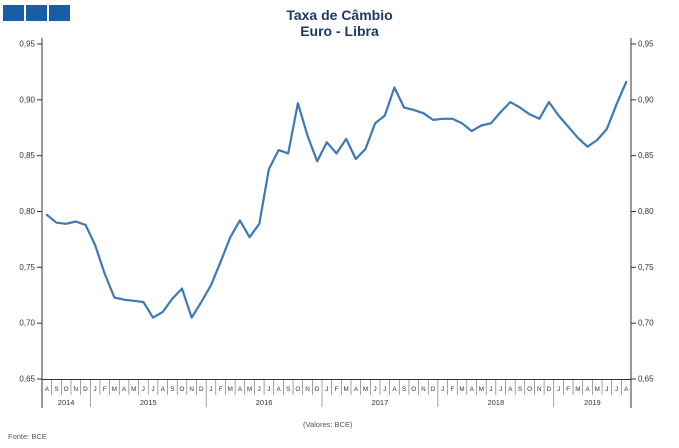 Image resolution: width=679 pixels, height=448 pixels. I want to click on chart-title-line1: Taxa de Câmbio, so click(339, 15).